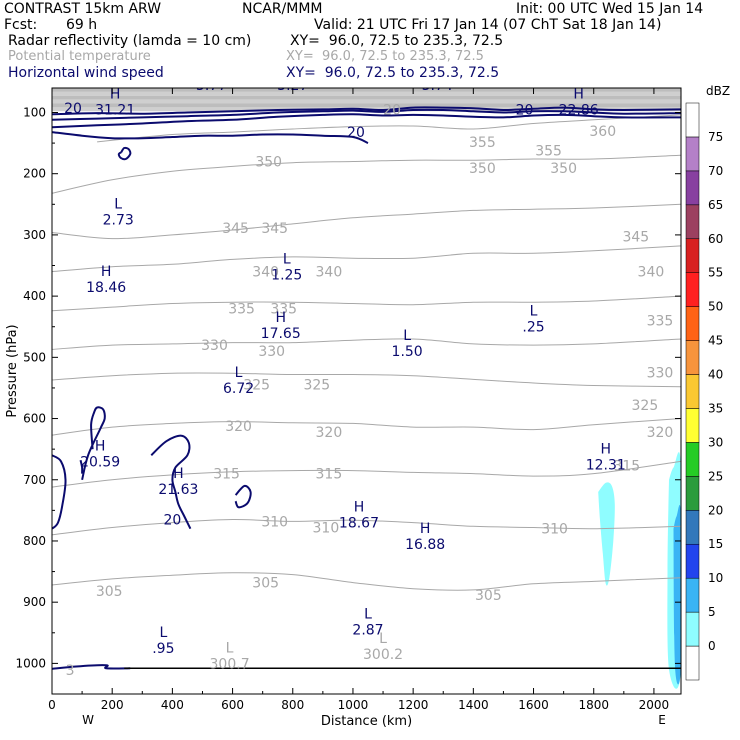 This screenshot has height=740, width=740. I want to click on y-axis-label: Pressure (hPa), so click(12, 370).